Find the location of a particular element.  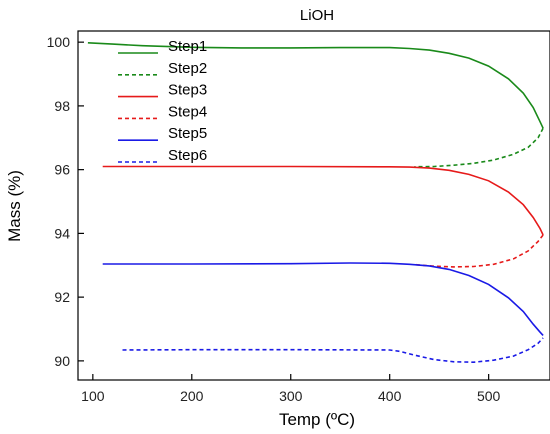

legend-label-step1: Step1 is located at coordinates (187, 46).